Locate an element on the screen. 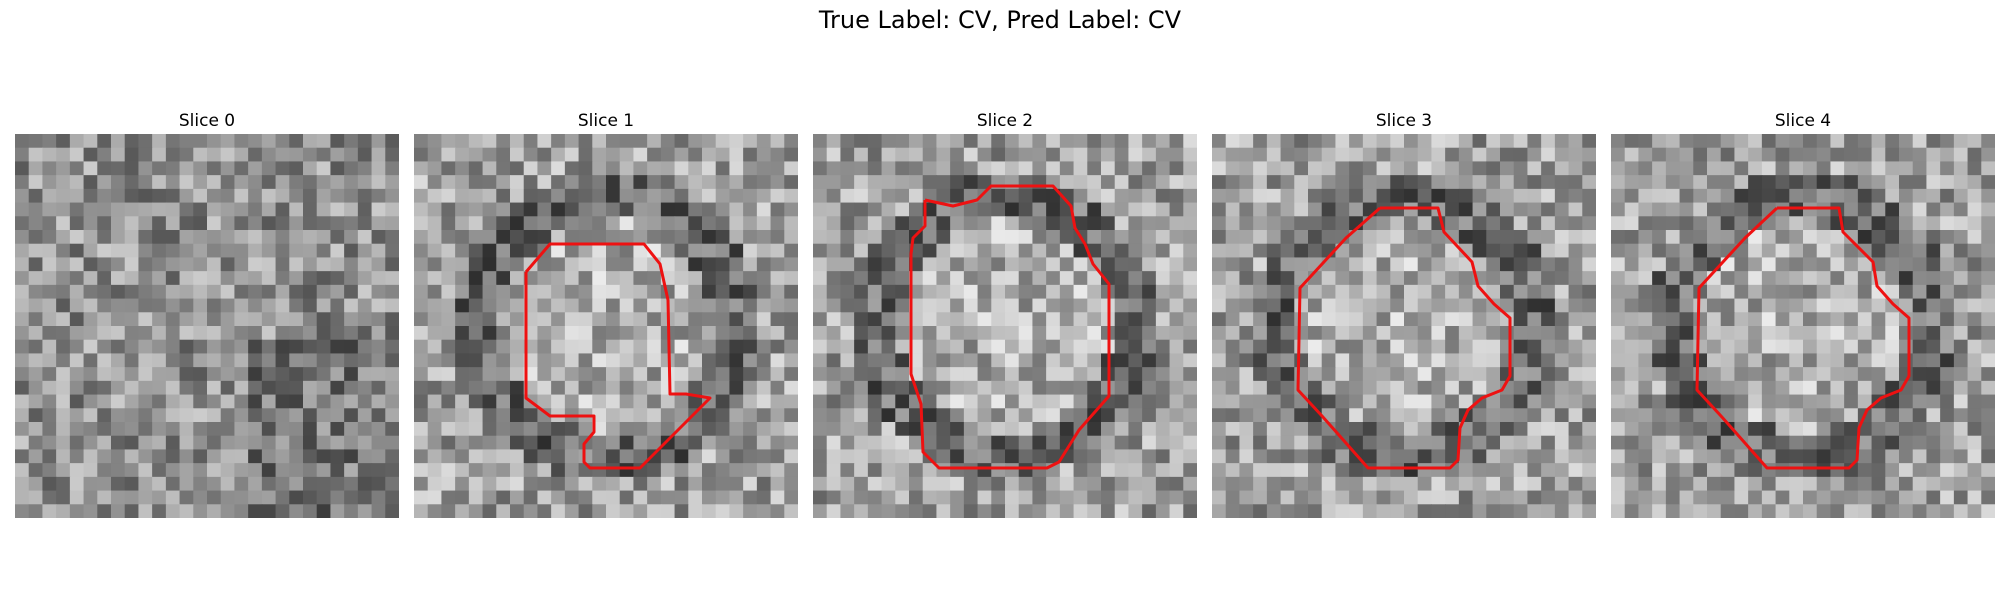 The height and width of the screenshot is (600, 2000). slice-title: Slice 3 is located at coordinates (1404, 121).